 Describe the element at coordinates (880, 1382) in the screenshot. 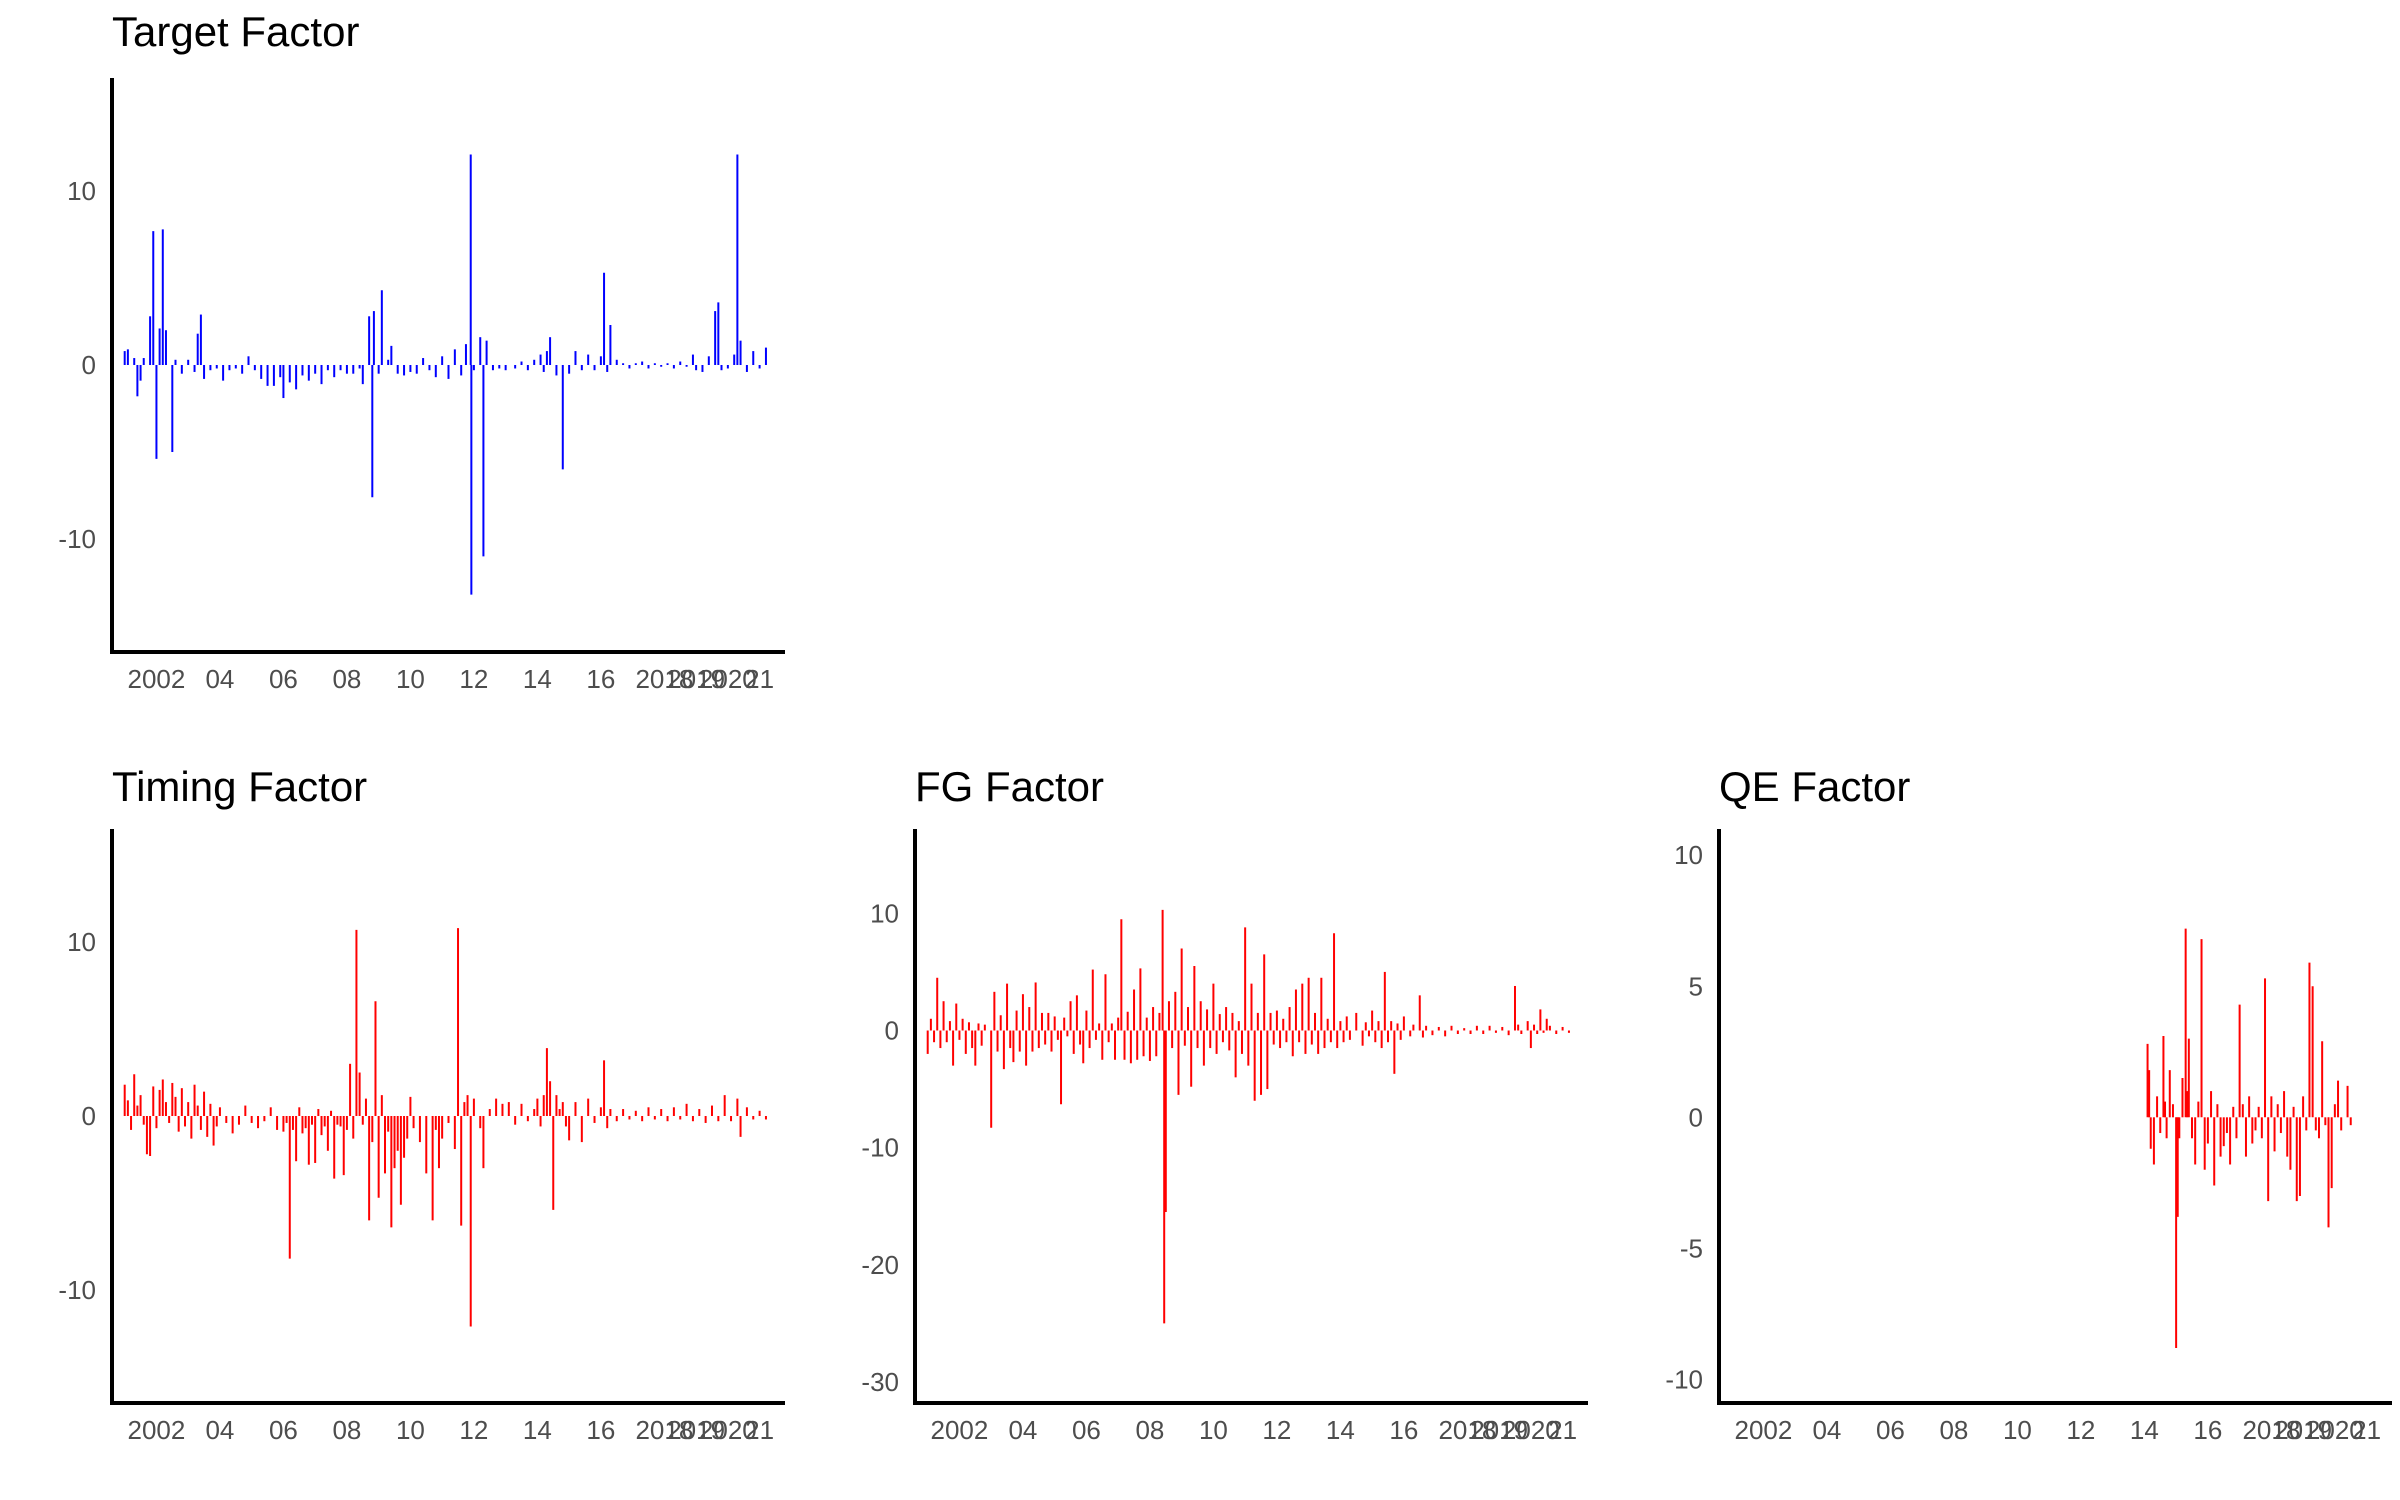

I see `y-tick-label: -30` at that location.